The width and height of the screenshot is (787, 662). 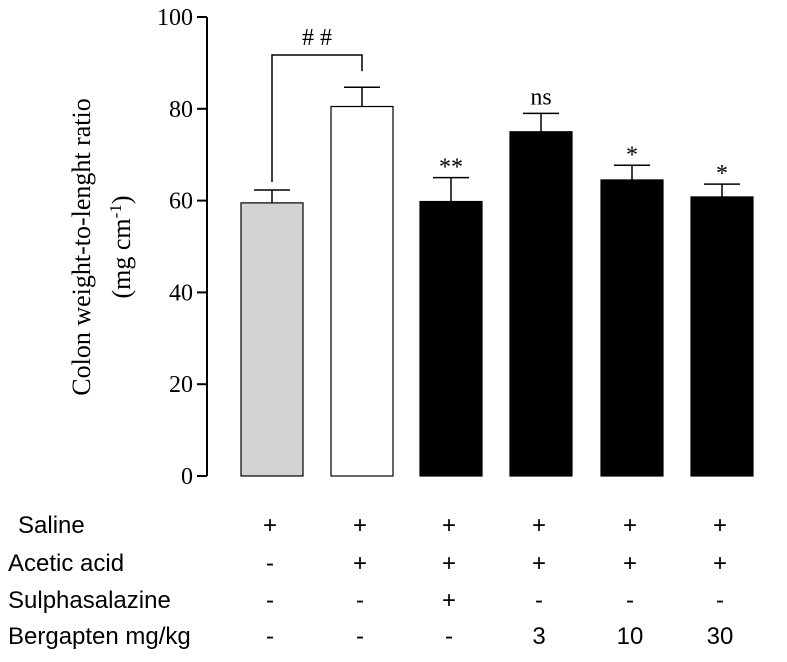 What do you see at coordinates (175, 18) in the screenshot?
I see `y-tick-label: 100` at bounding box center [175, 18].